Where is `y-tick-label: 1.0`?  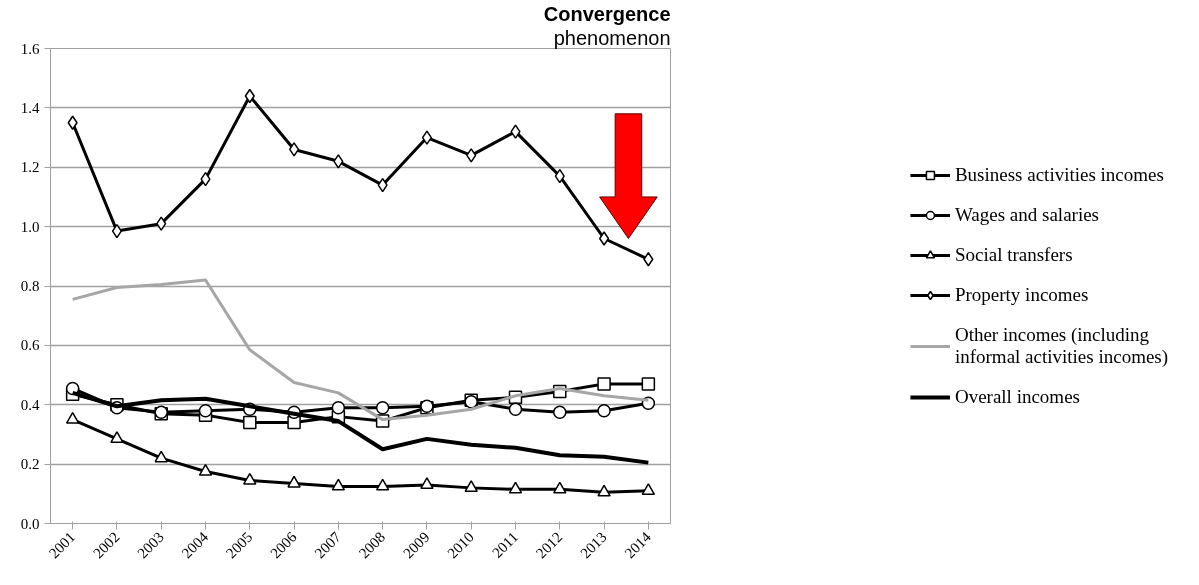 y-tick-label: 1.0 is located at coordinates (30, 226).